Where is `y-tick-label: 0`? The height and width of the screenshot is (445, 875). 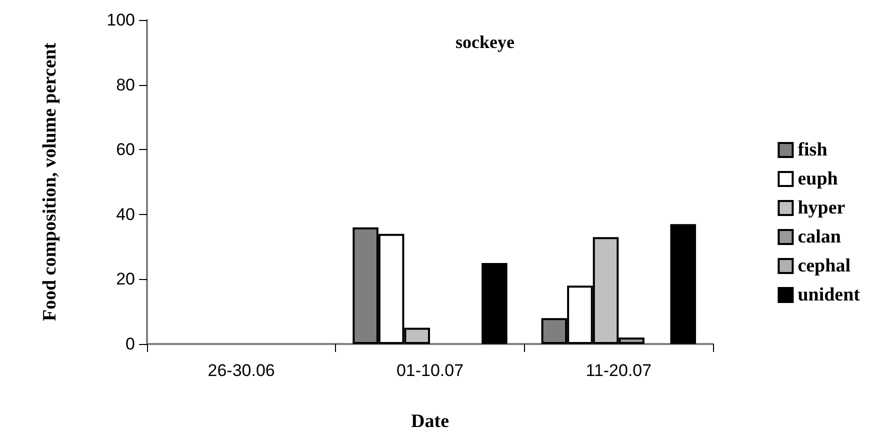
y-tick-label: 0 is located at coordinates (130, 344).